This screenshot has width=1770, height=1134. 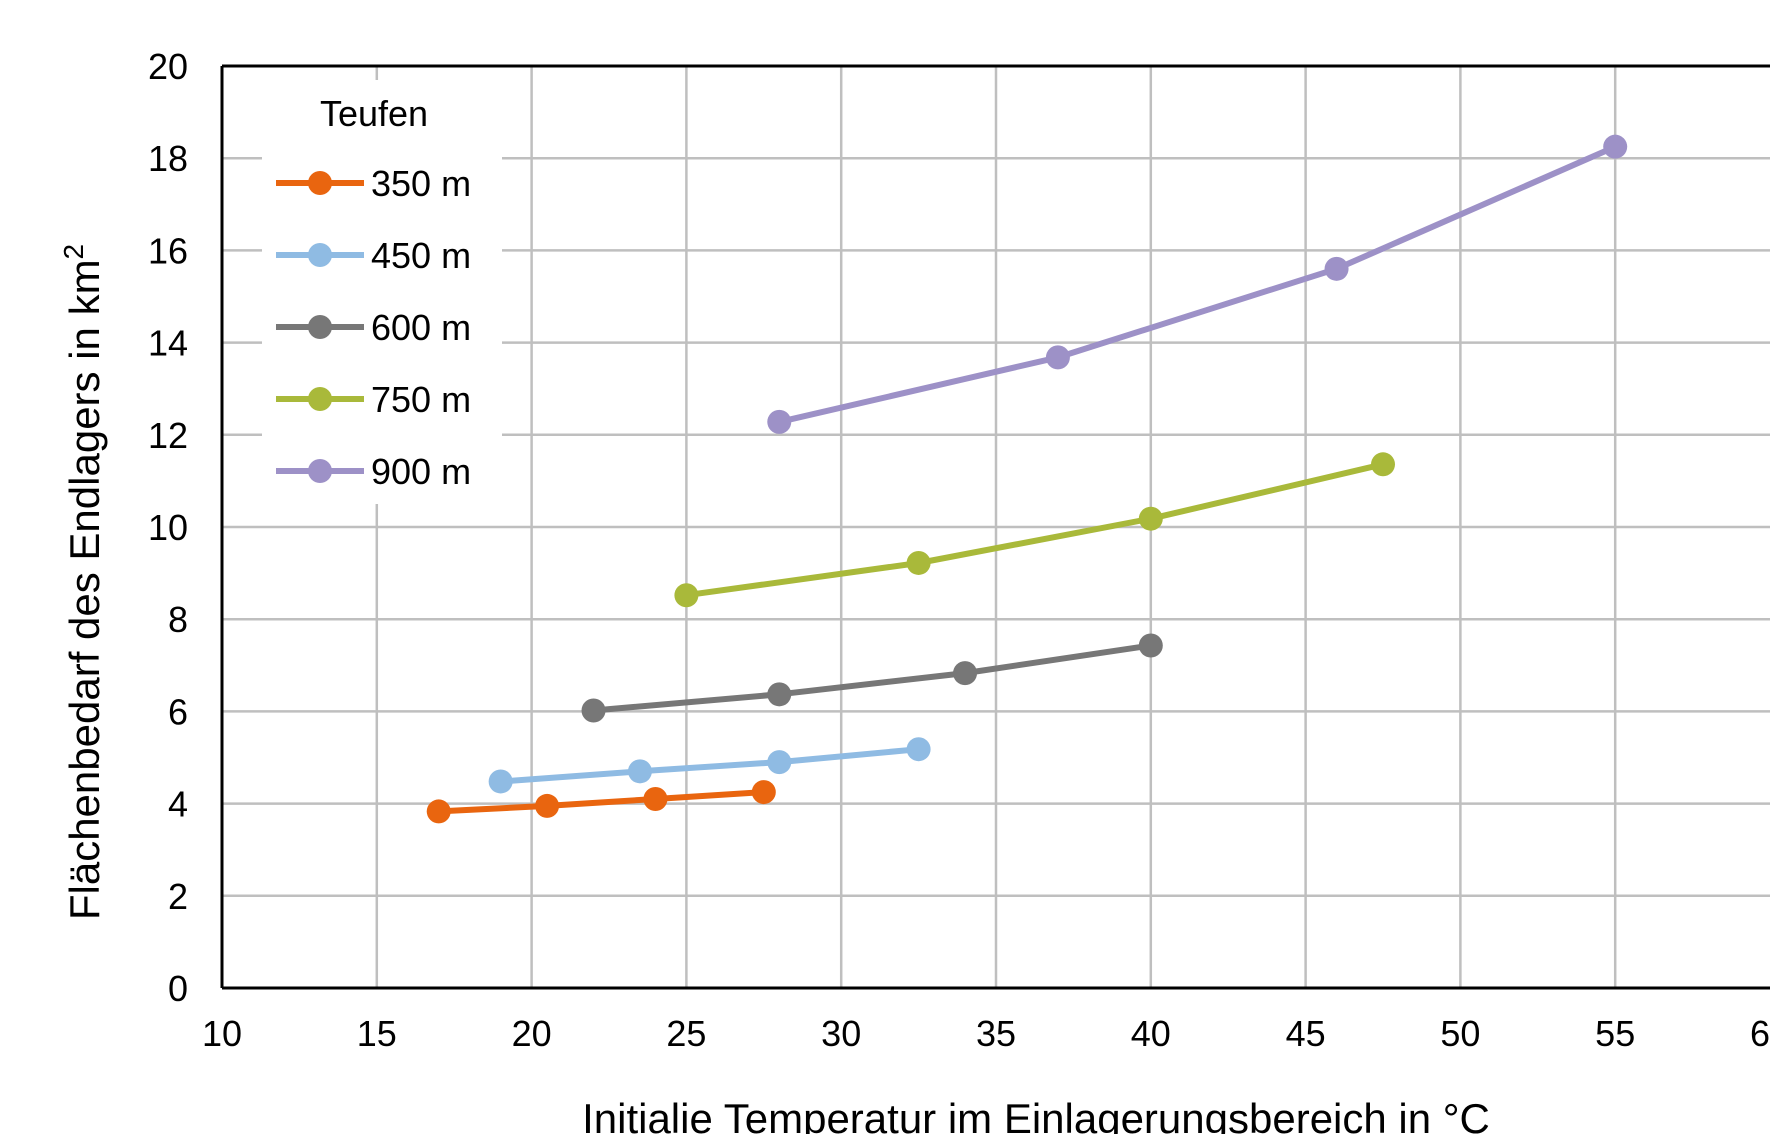 What do you see at coordinates (374, 113) in the screenshot?
I see `legend-title: Teufen` at bounding box center [374, 113].